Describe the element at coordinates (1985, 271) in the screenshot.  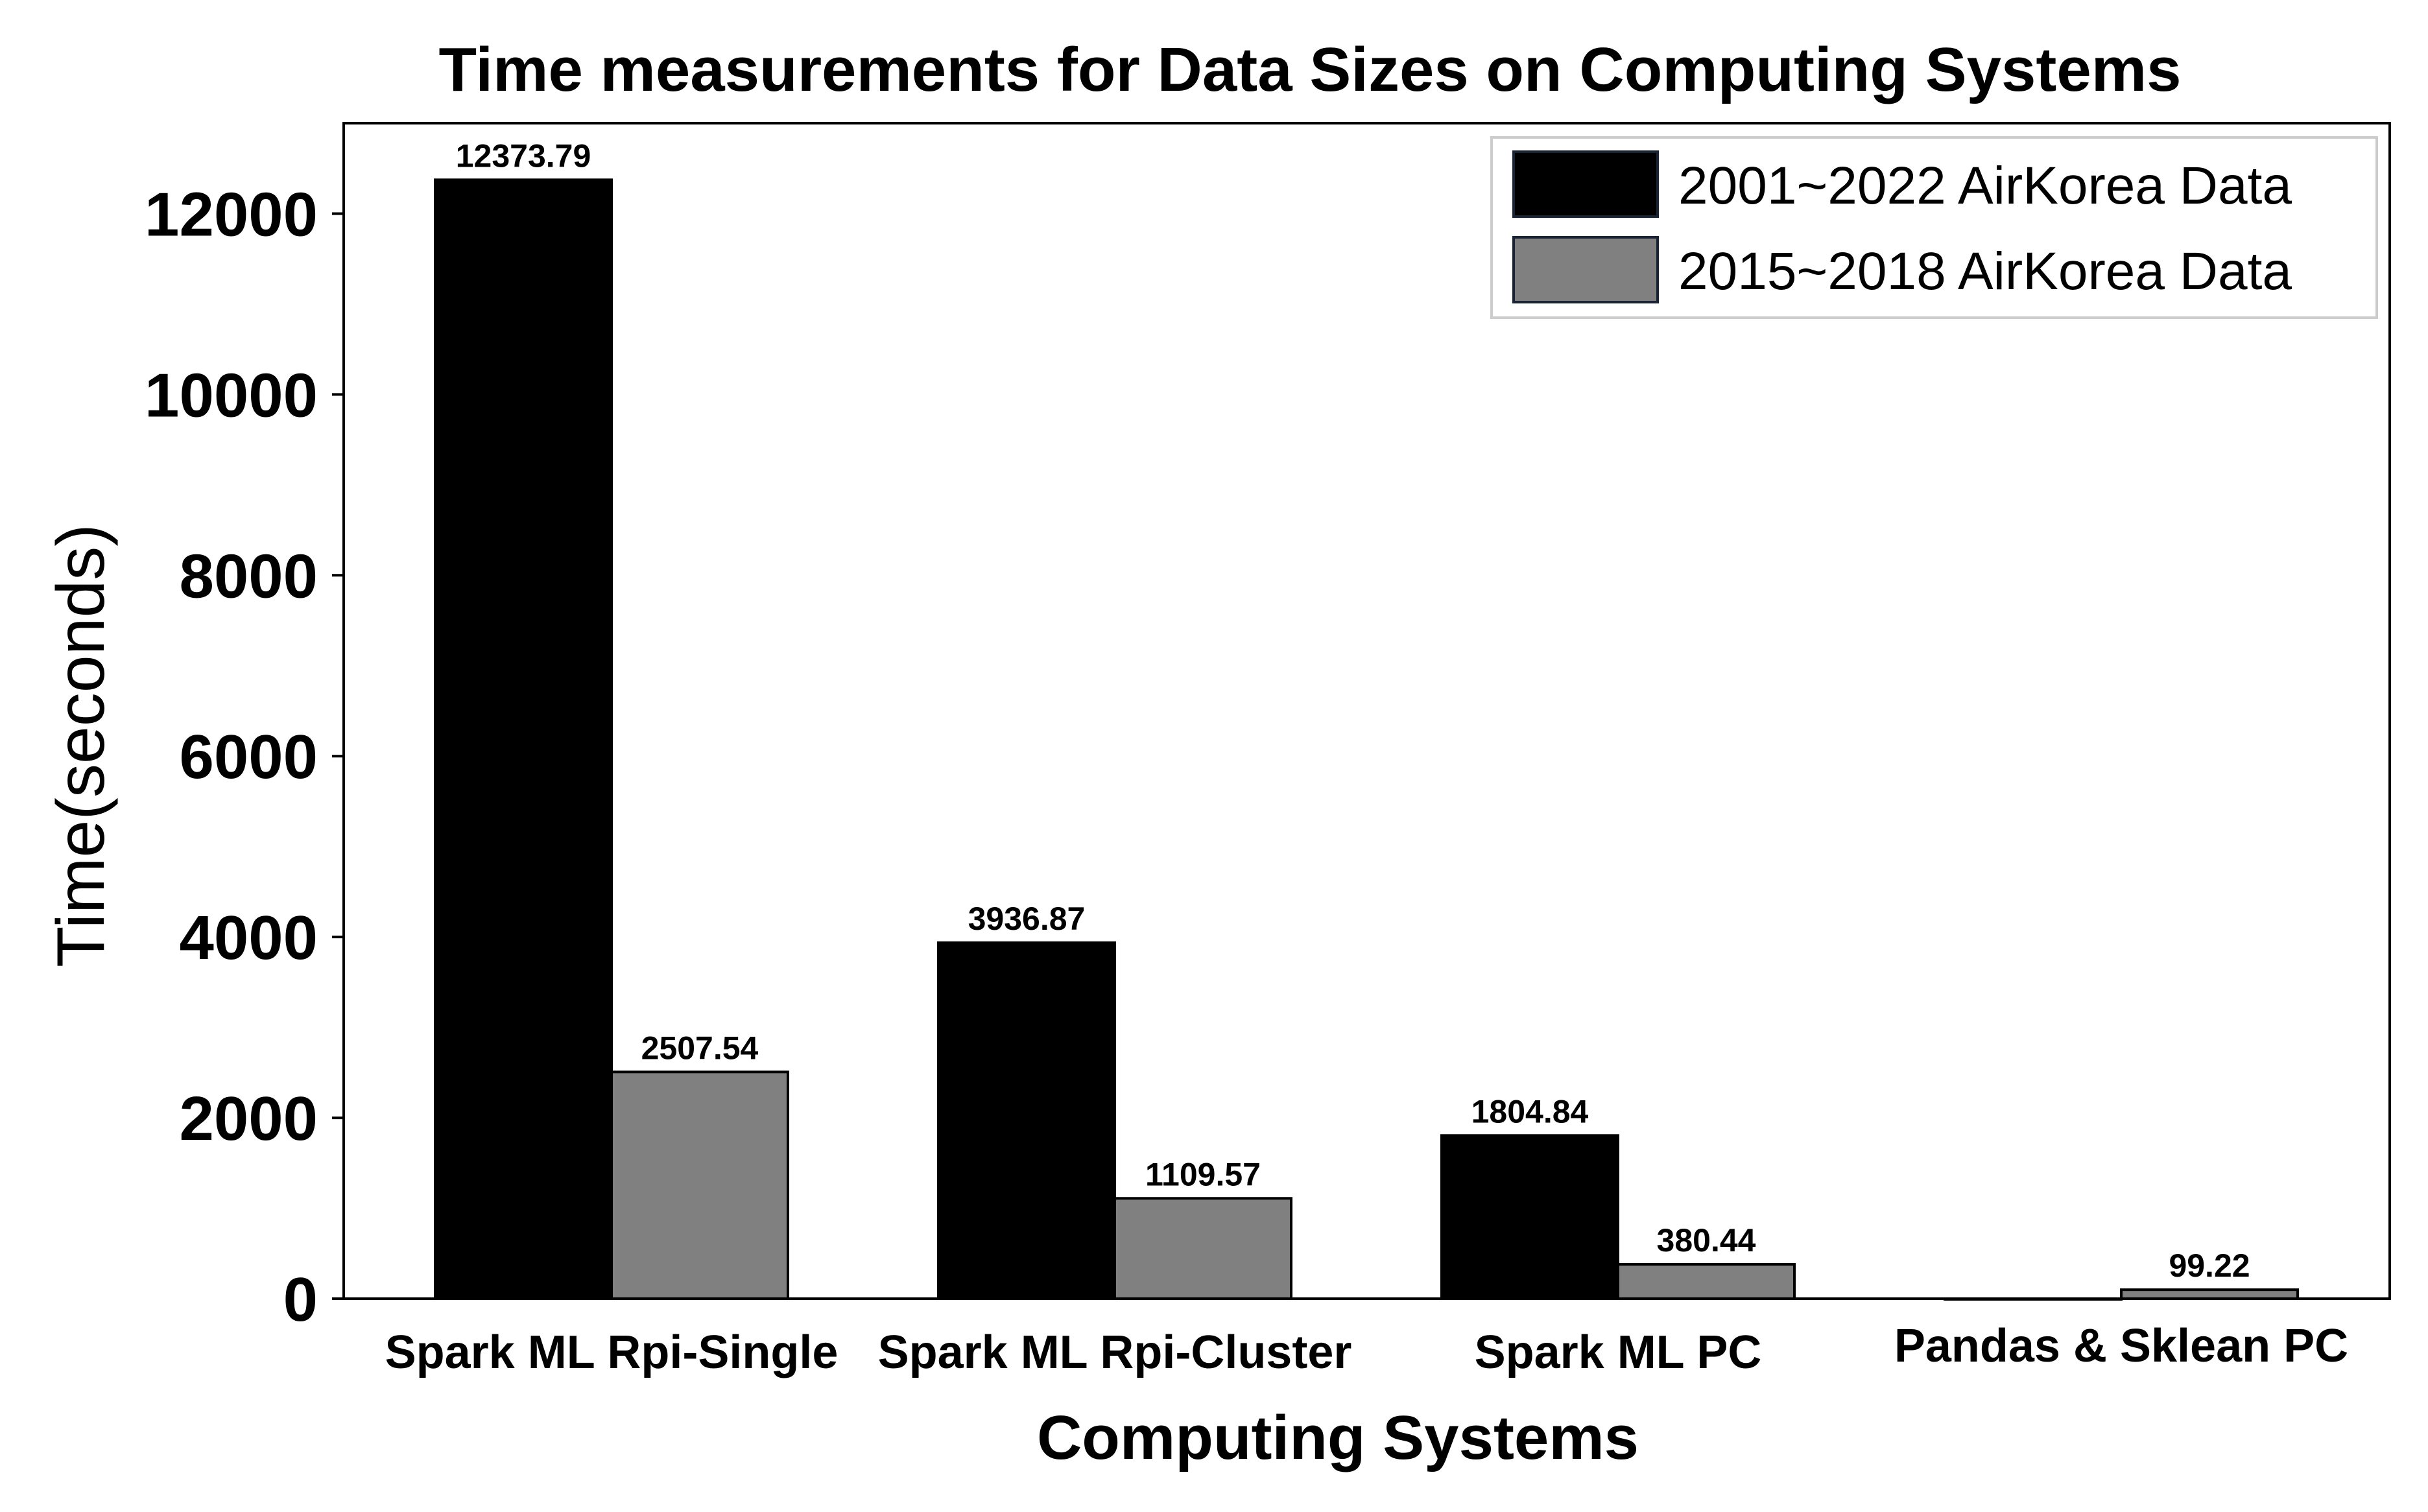
I see `legend-label: 2015~2018 AirKorea Data` at that location.